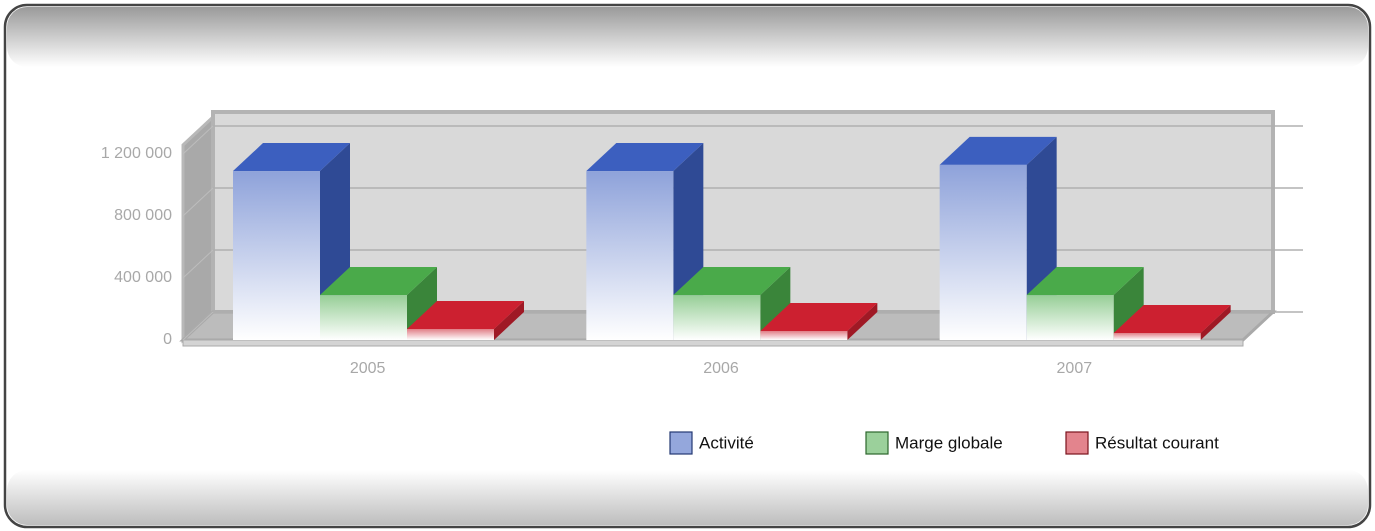  What do you see at coordinates (143, 277) in the screenshot?
I see `y-tick-label: 400 000` at bounding box center [143, 277].